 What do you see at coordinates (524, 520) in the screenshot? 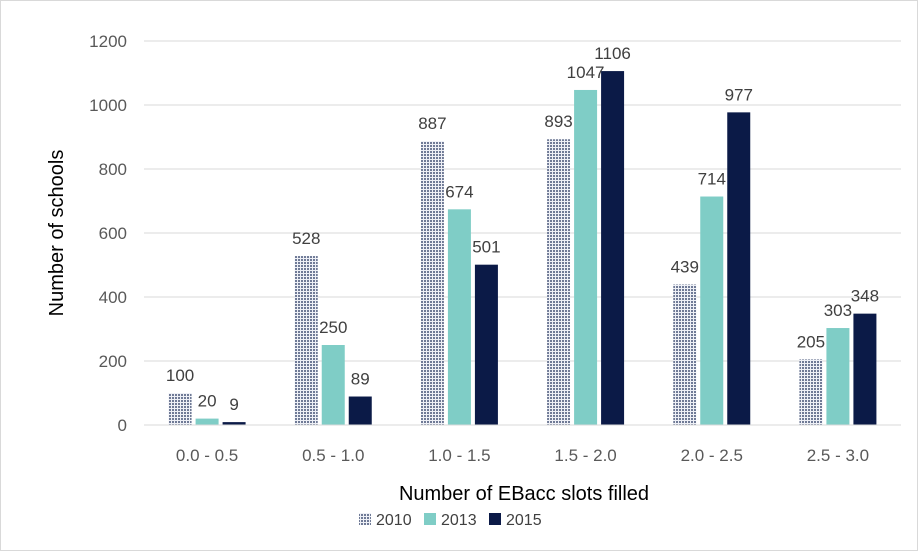
I see `legend-label-2015: 2015` at bounding box center [524, 520].